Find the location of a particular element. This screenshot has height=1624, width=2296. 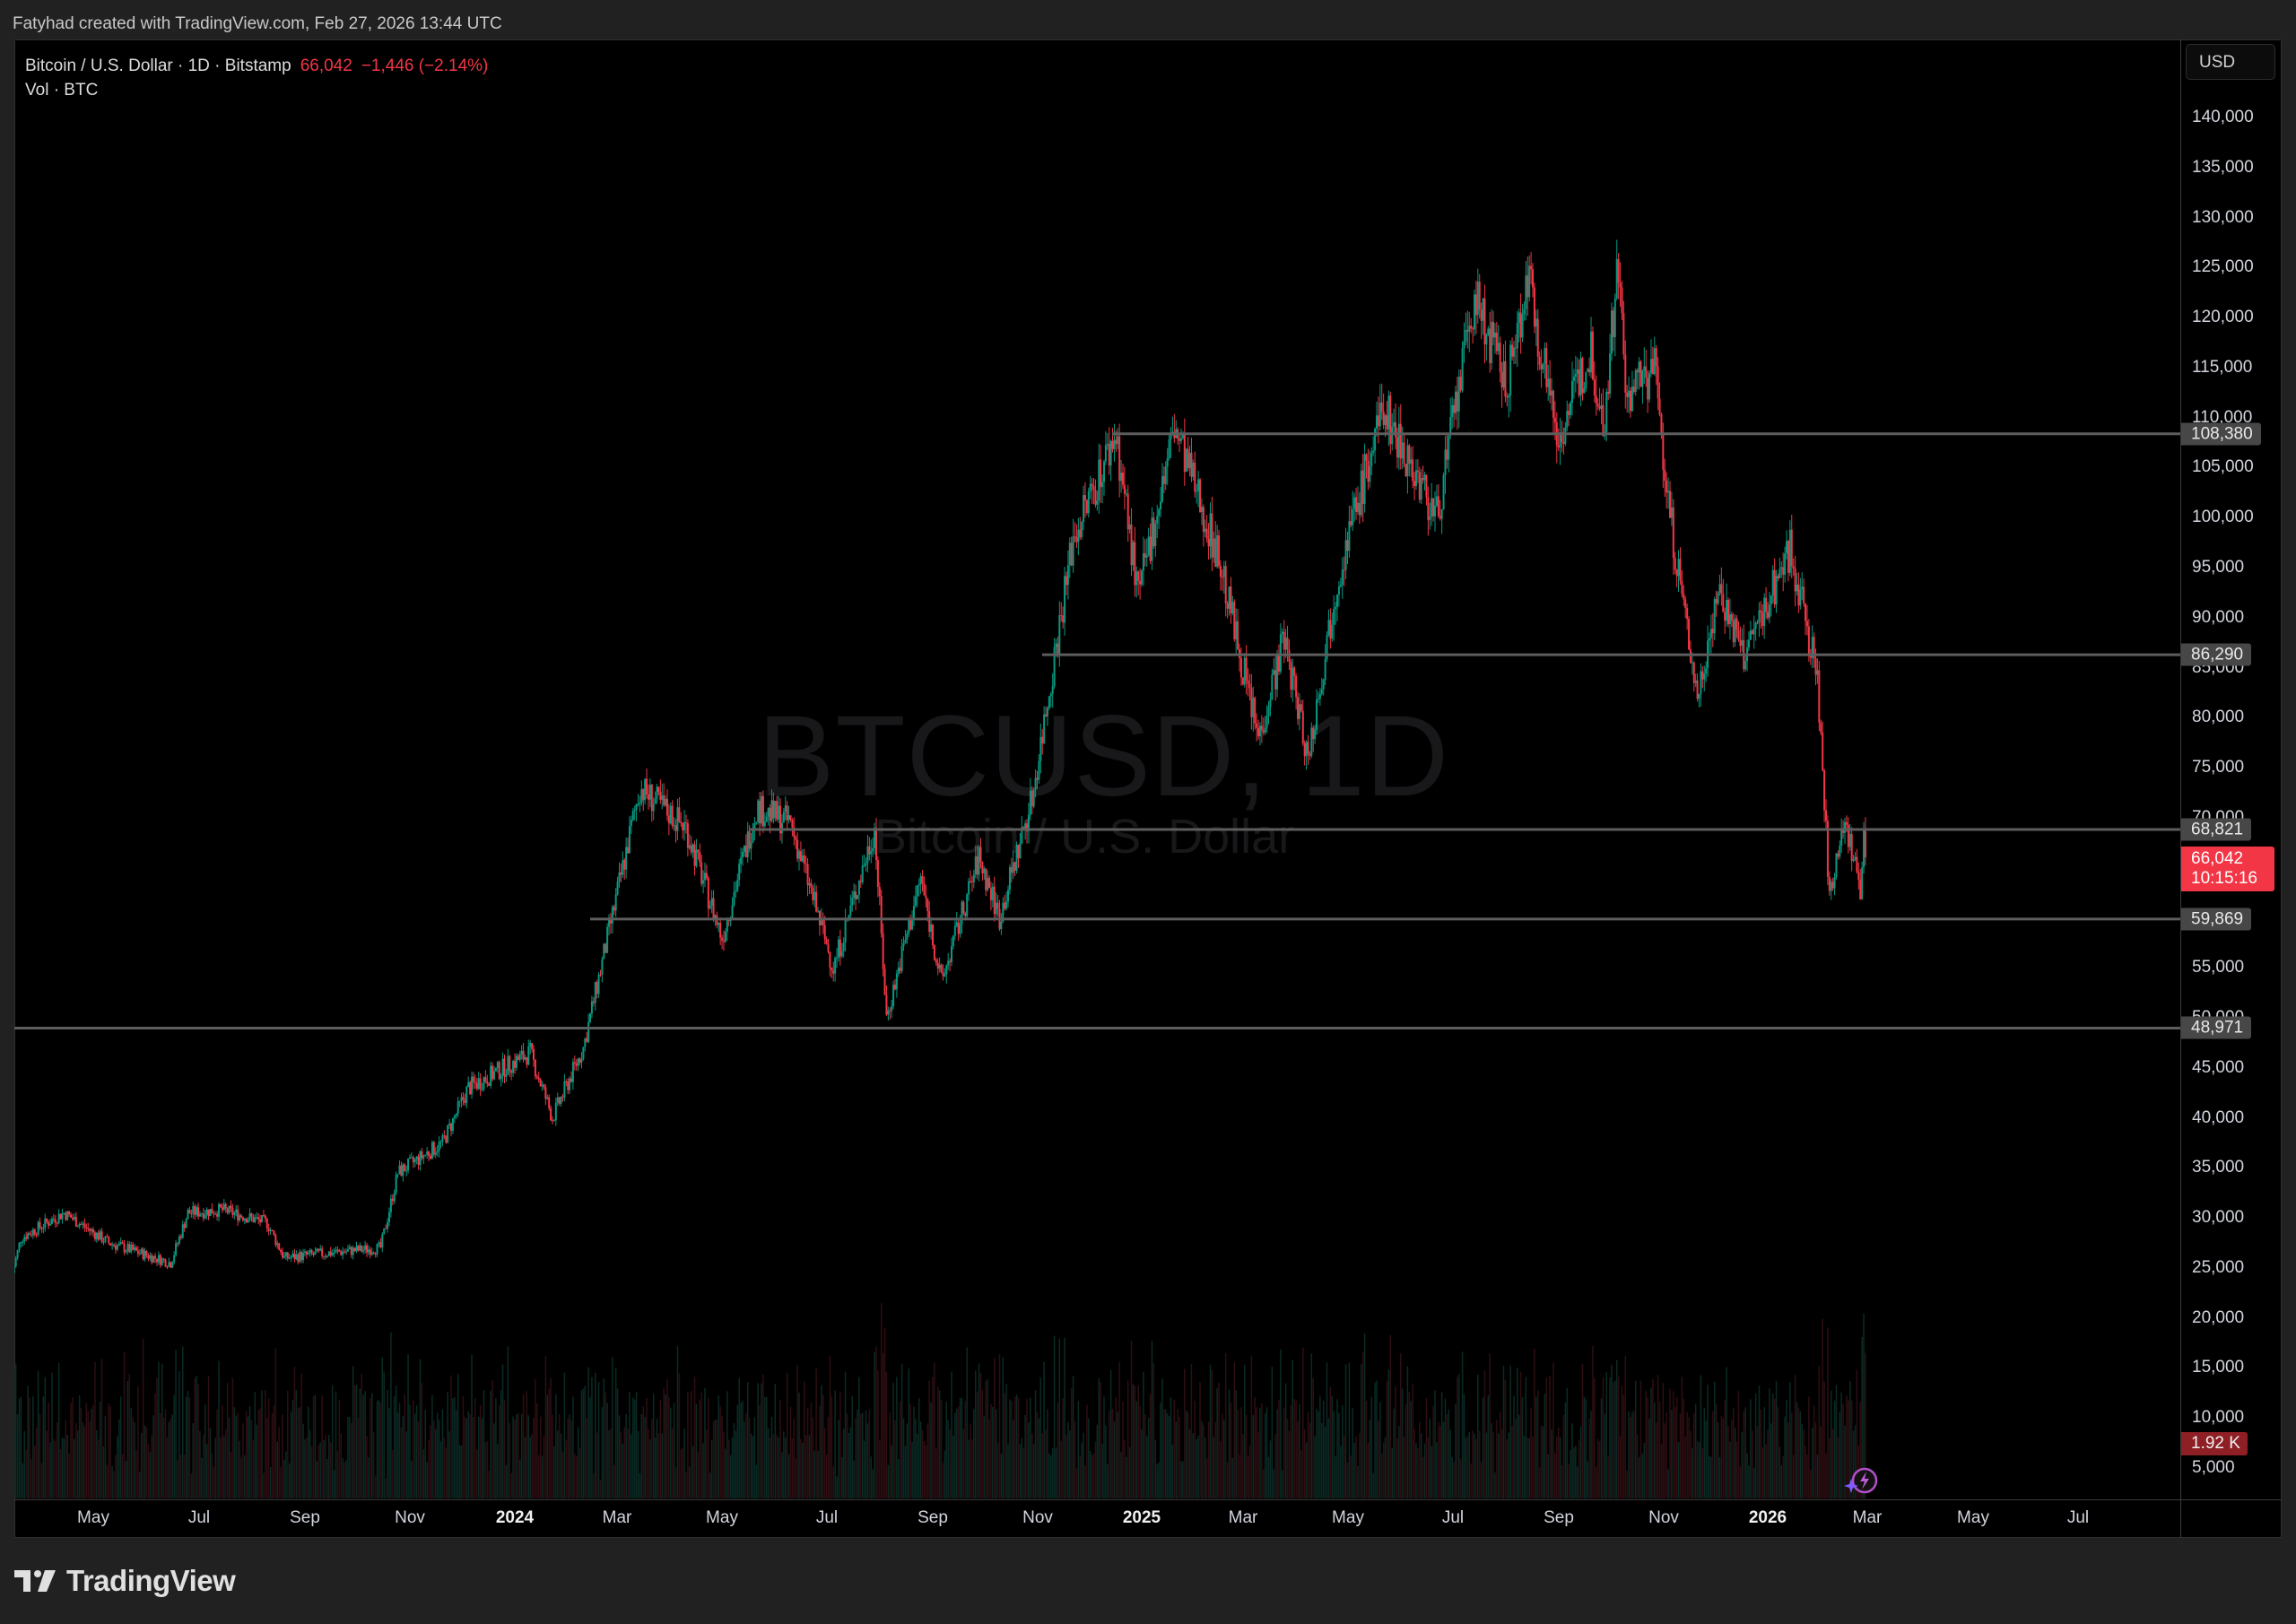

price-tick: 25,000 is located at coordinates (2218, 1267).